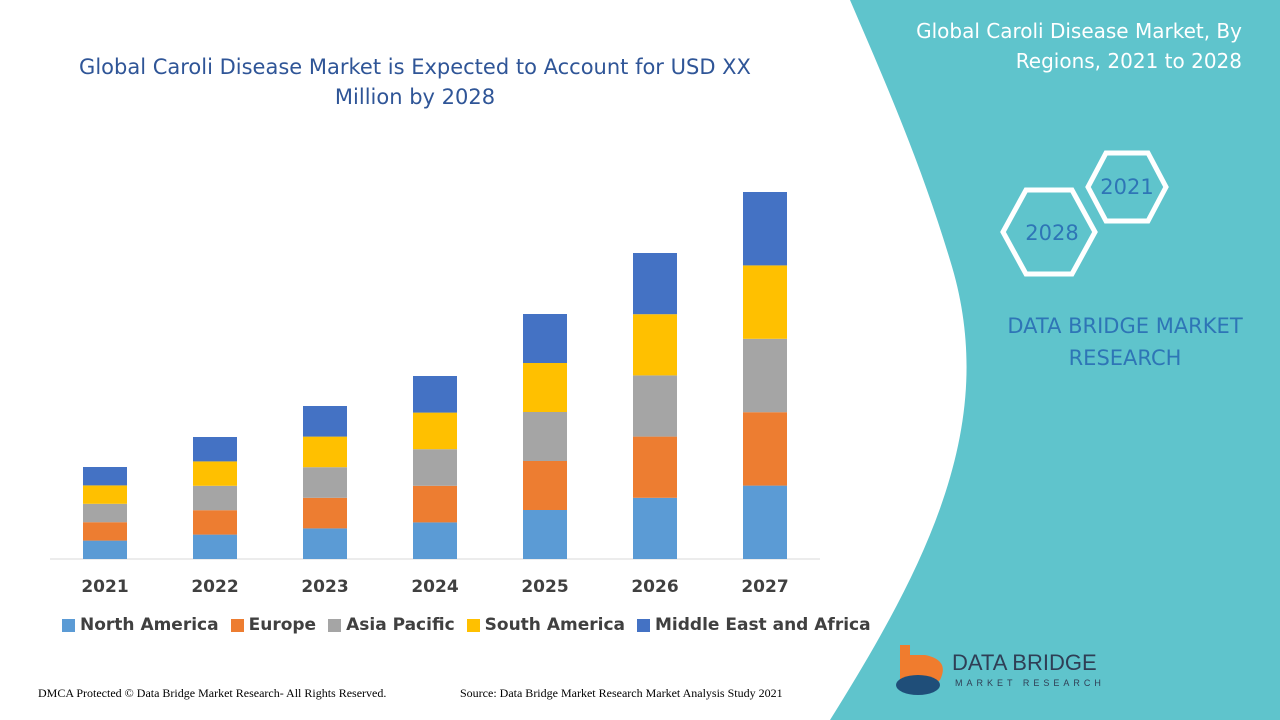 The image size is (1280, 720). I want to click on hexagon-label: 2021, so click(1126, 187).